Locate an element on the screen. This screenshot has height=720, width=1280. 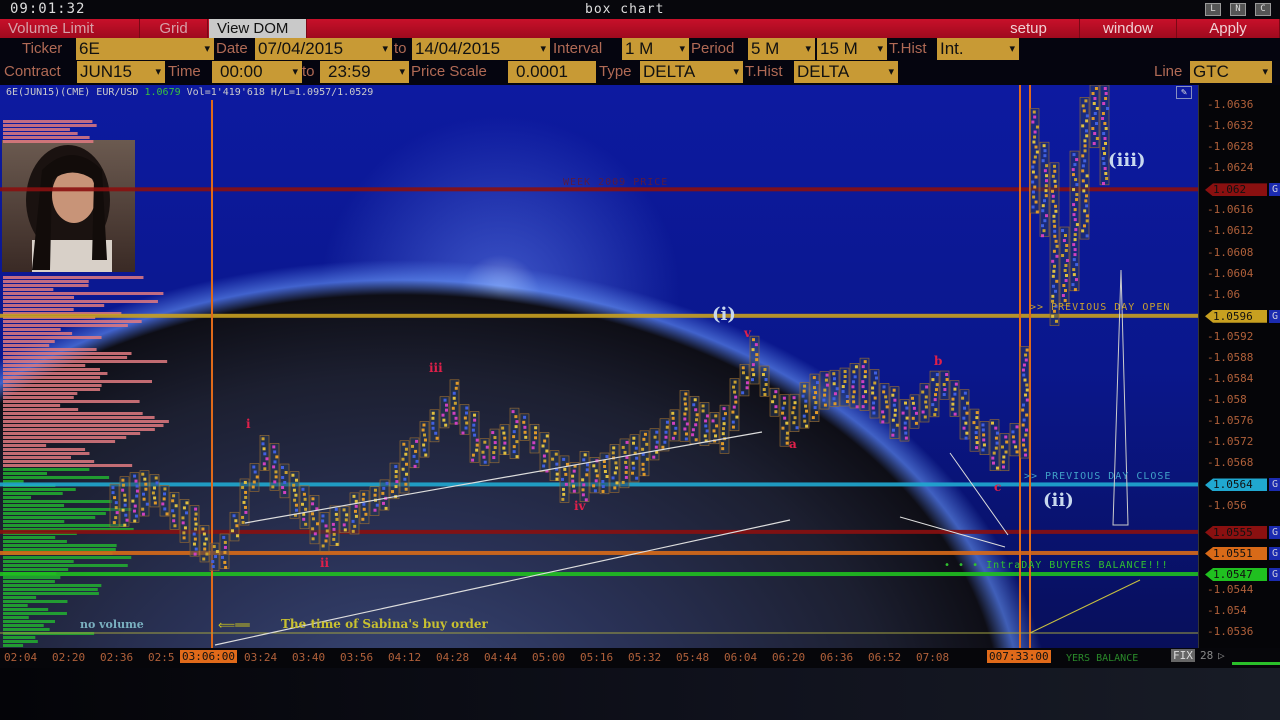
price-level-label: 1.0555 is located at coordinates (1236, 532).